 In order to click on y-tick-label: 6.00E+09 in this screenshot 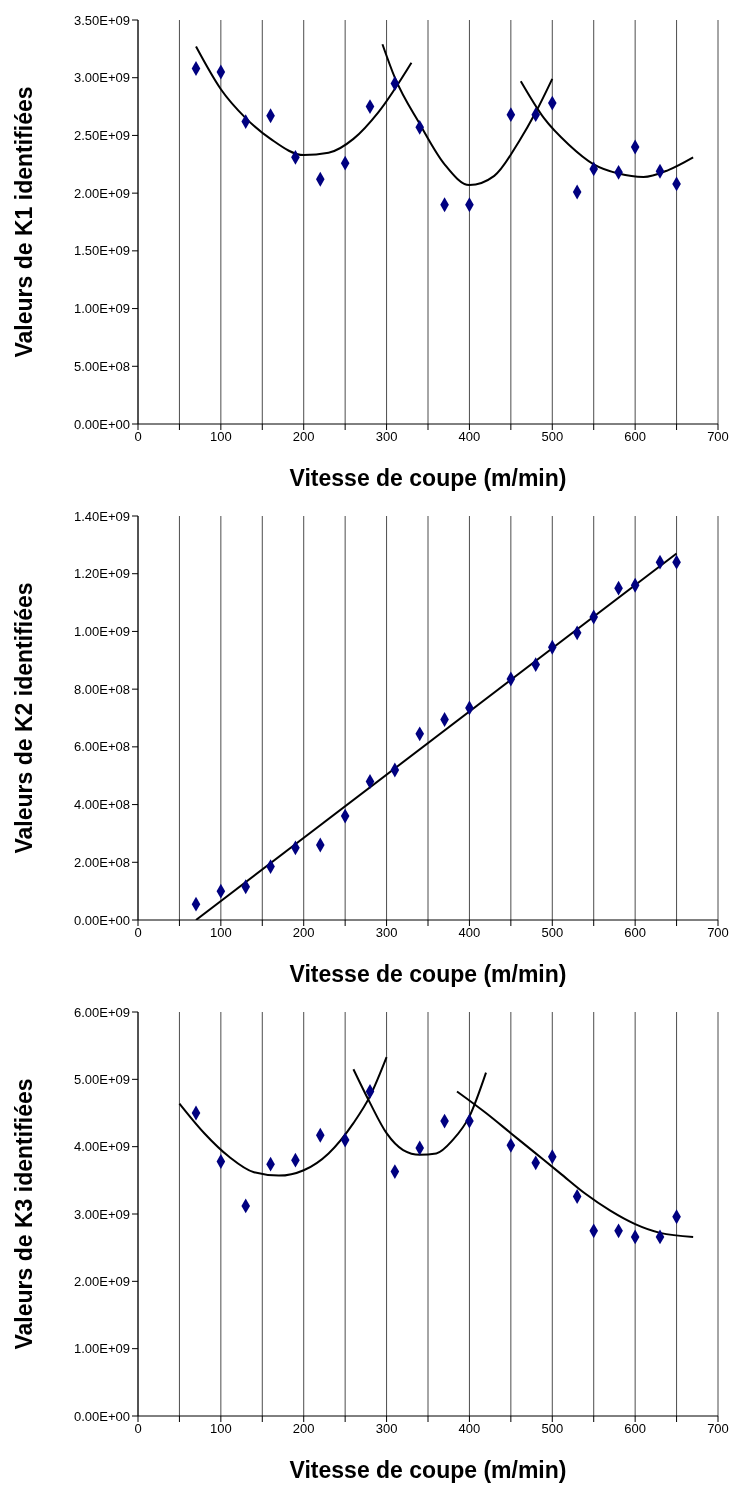, I will do `click(101, 1012)`.